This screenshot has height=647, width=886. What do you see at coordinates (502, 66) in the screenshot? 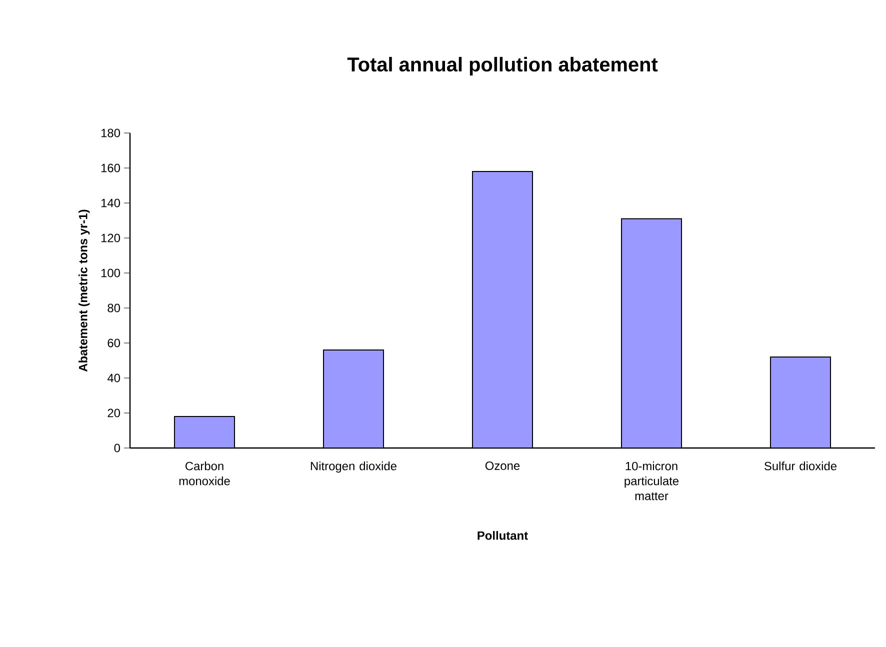
I see `chart-title: Total annual pollution abatement` at bounding box center [502, 66].